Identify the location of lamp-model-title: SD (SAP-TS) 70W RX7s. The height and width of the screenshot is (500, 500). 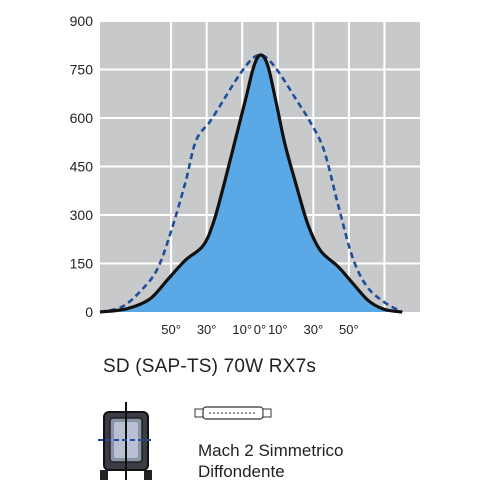
(210, 366).